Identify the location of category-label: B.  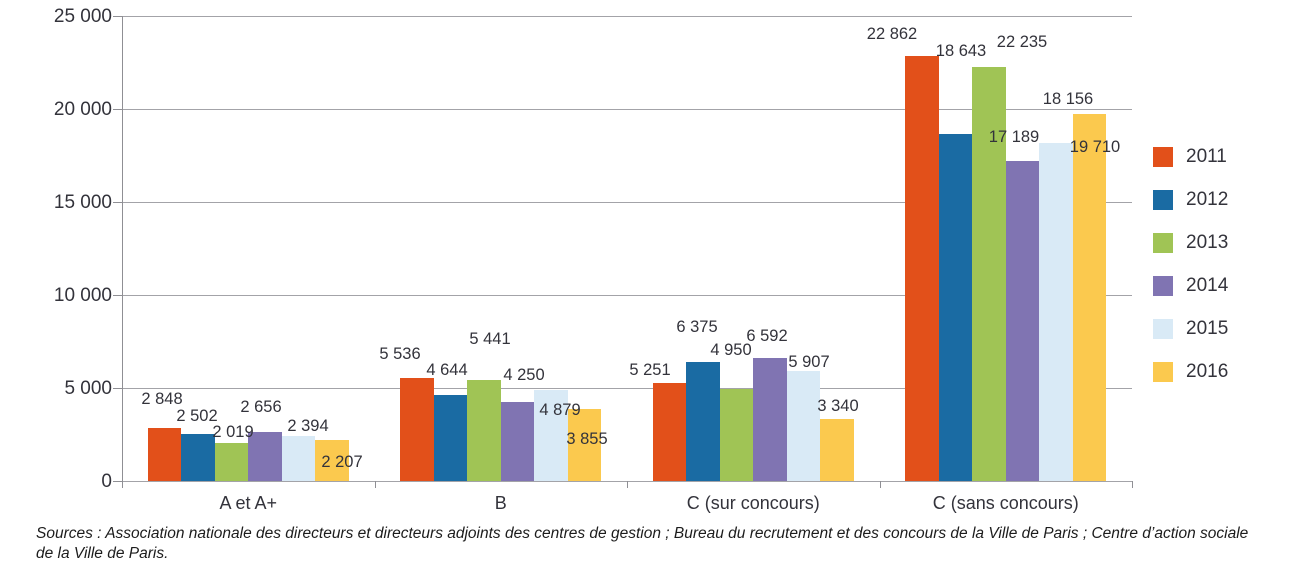
(500, 503).